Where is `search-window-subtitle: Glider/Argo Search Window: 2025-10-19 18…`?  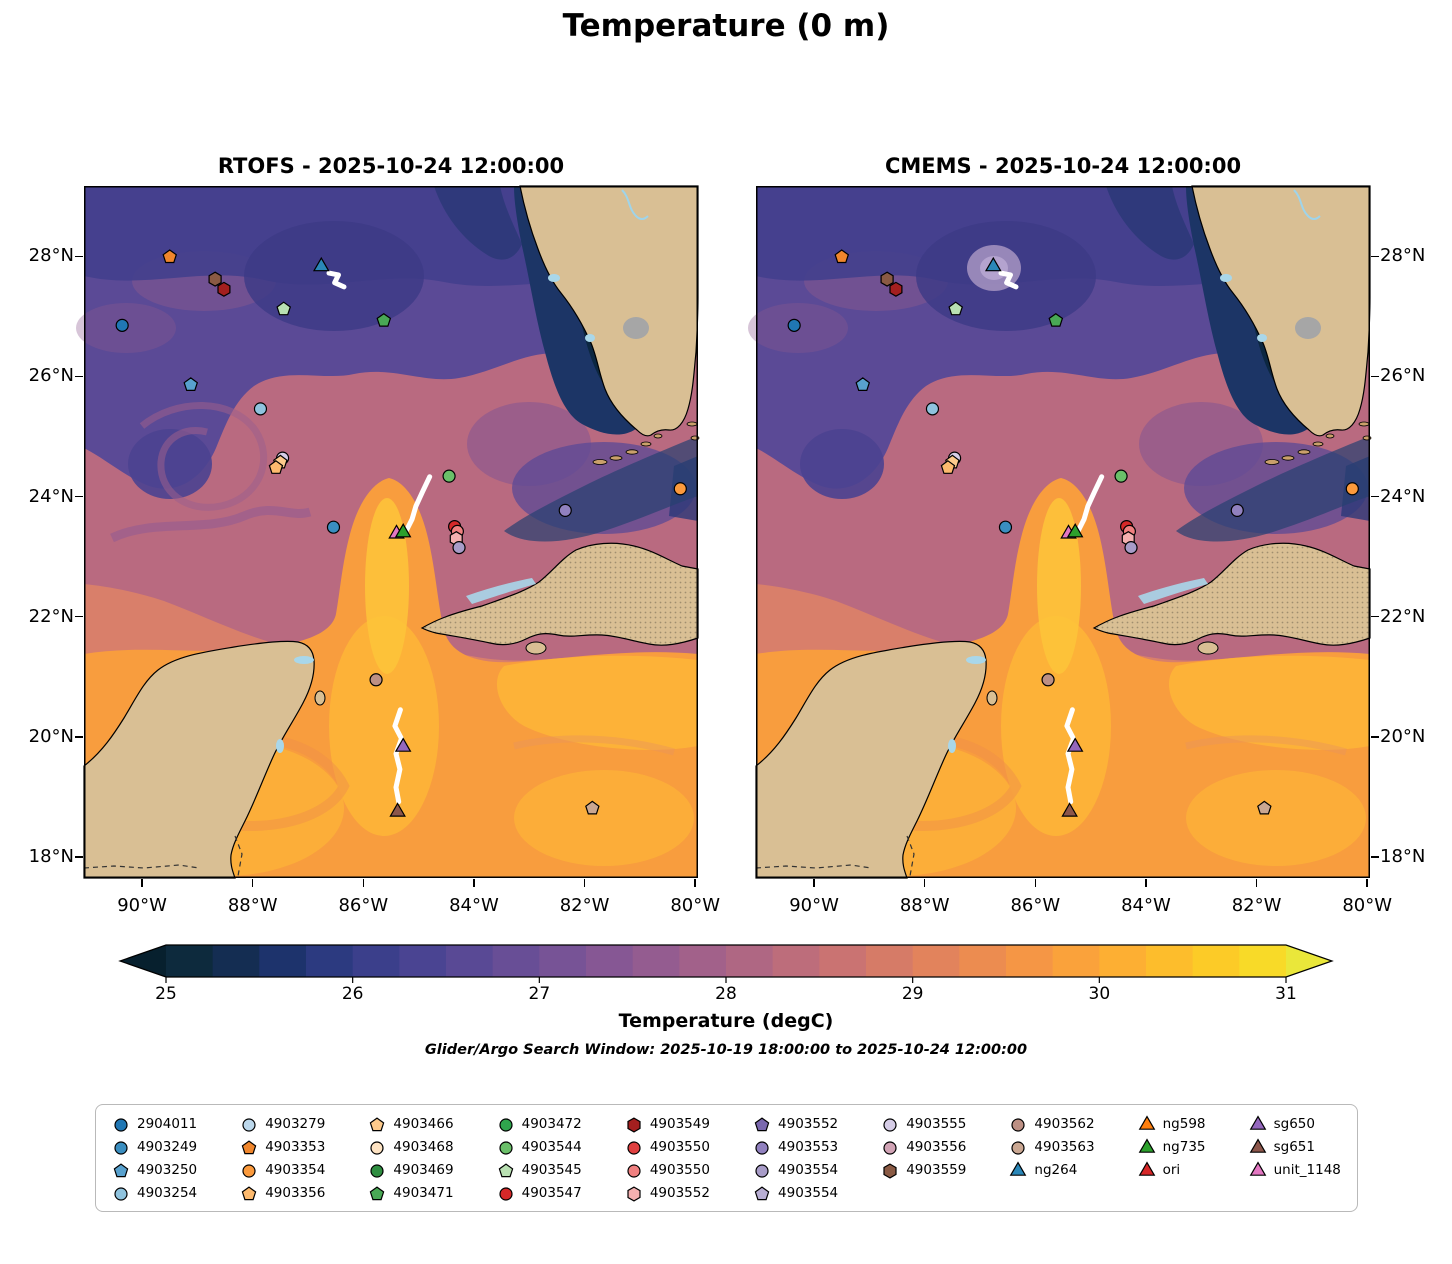 search-window-subtitle: Glider/Argo Search Window: 2025-10-19 18… is located at coordinates (726, 1050).